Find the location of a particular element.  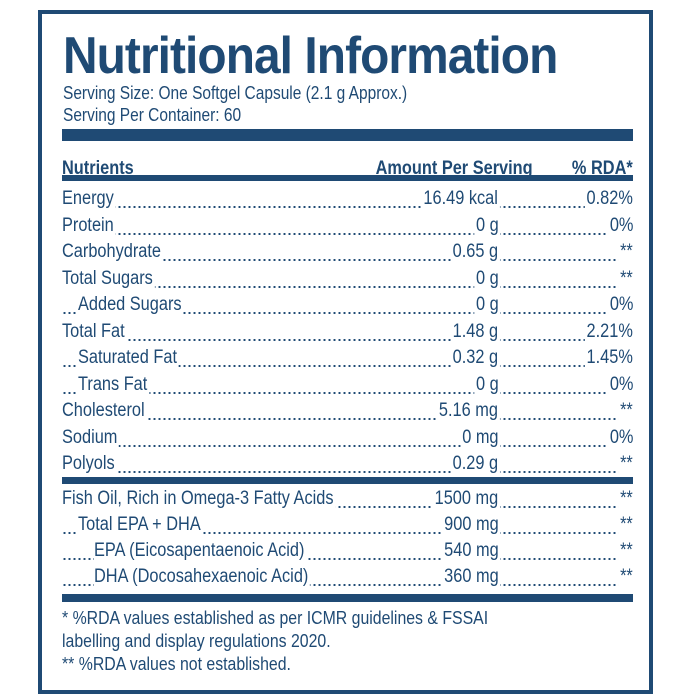

nutrient-name: Cholesterol is located at coordinates (104, 411).